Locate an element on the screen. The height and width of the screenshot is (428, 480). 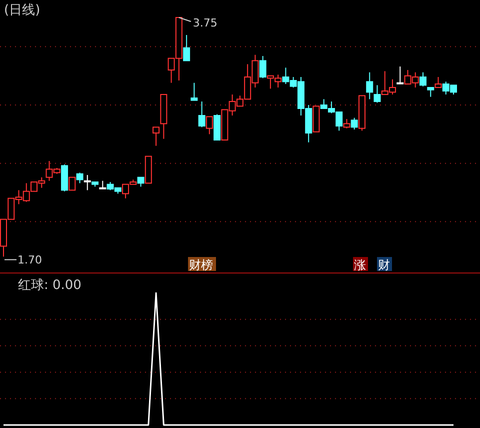
annotation: 1.70 is located at coordinates (30, 260).